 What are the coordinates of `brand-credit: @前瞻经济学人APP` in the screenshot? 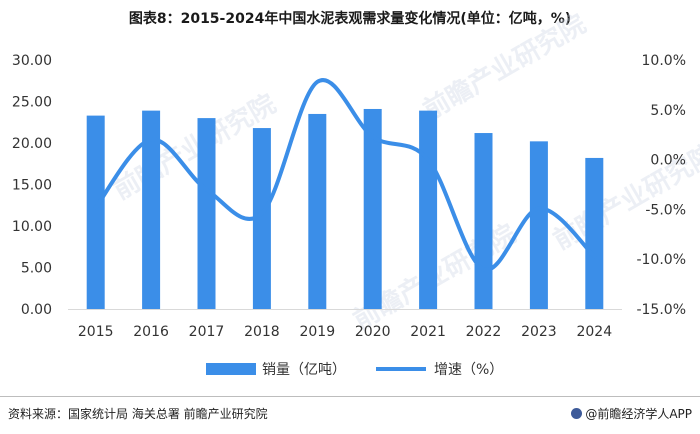 It's located at (631, 413).